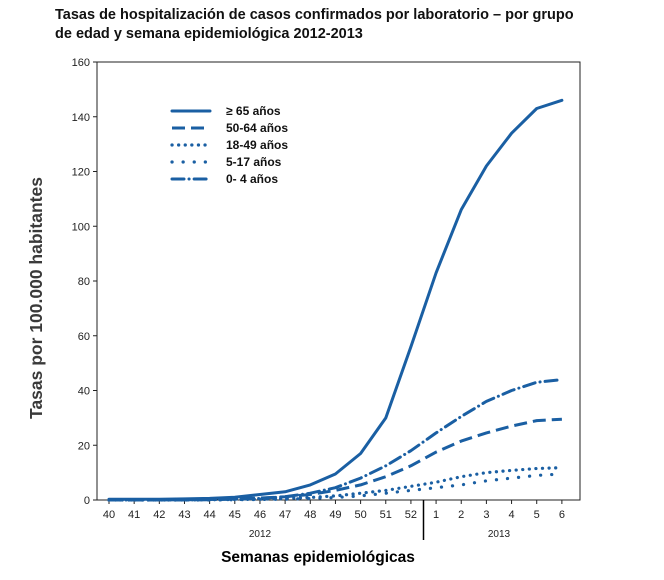 The width and height of the screenshot is (664, 580). Describe the element at coordinates (260, 515) in the screenshot. I see `x-tick-label: 46` at that location.